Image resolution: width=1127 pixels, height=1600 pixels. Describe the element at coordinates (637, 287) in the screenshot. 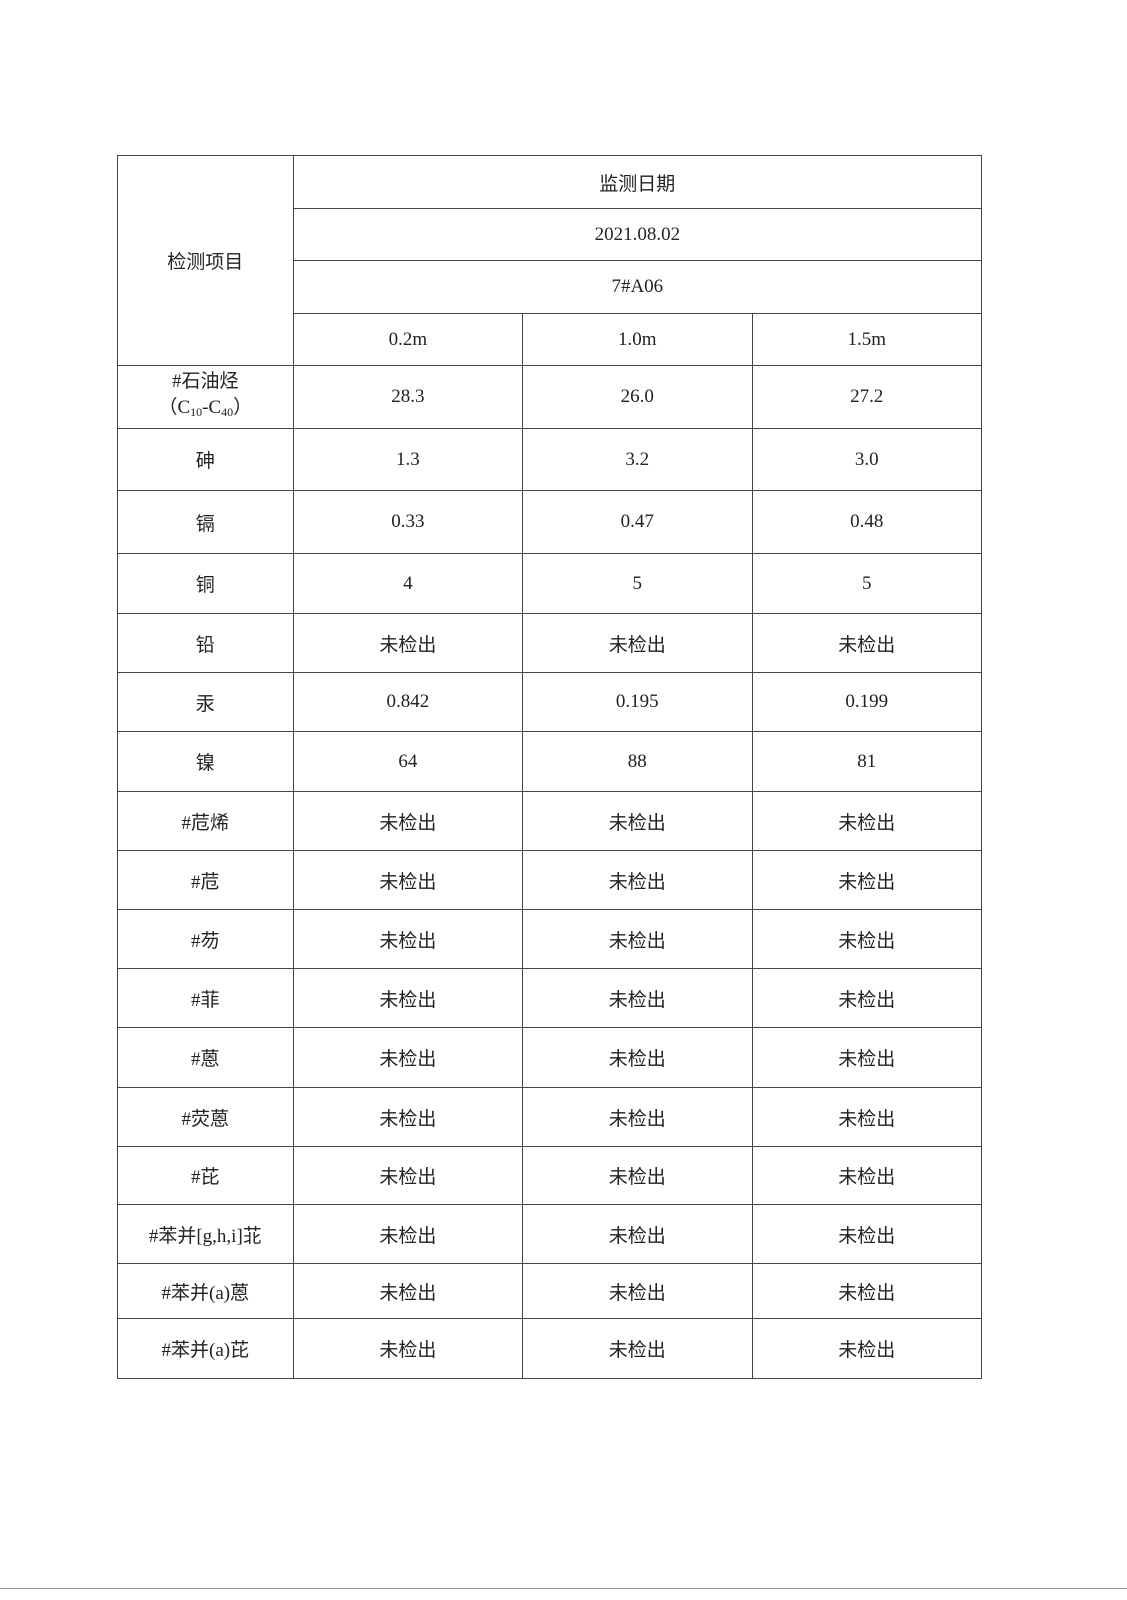

I see `site-header: 7#A06` at that location.